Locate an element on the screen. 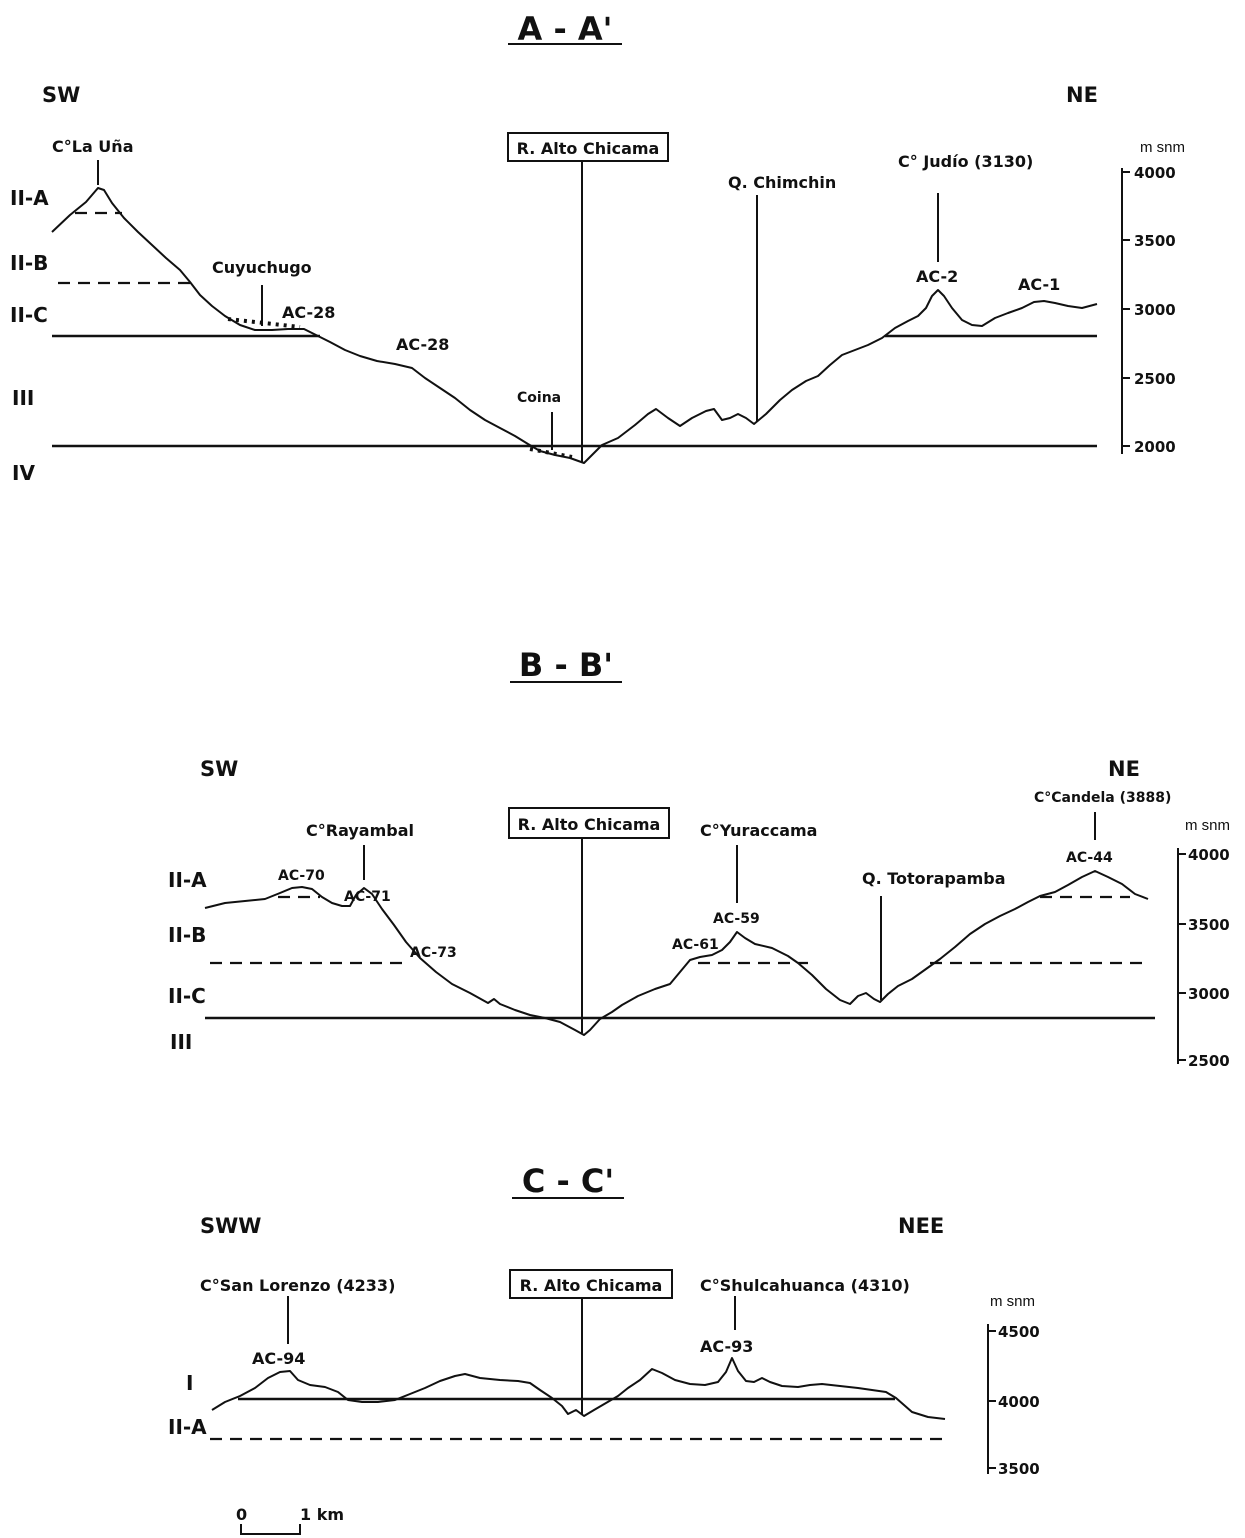 Image resolution: width=1245 pixels, height=1538 pixels. section-a-right-direction: NE is located at coordinates (1082, 95).